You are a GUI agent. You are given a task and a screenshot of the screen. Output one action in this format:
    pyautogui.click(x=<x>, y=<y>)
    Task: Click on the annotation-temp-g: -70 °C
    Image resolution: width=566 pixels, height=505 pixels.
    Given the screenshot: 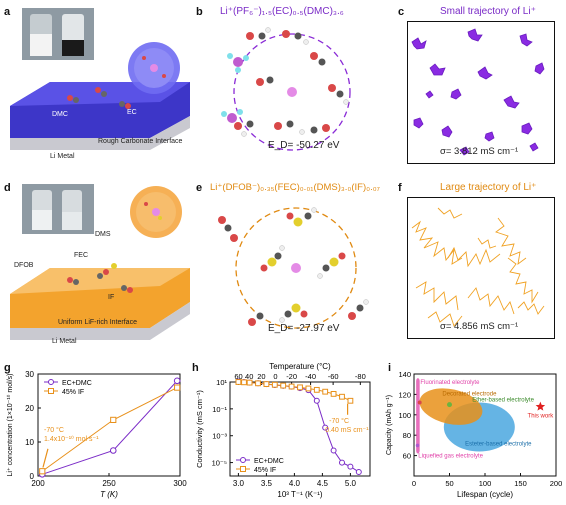 What is the action you would take?
    pyautogui.click(x=54, y=430)
    